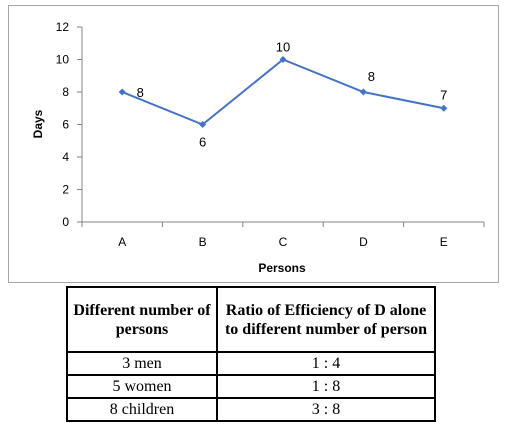 This screenshot has width=512, height=447. I want to click on x-tick-label: E, so click(444, 242).